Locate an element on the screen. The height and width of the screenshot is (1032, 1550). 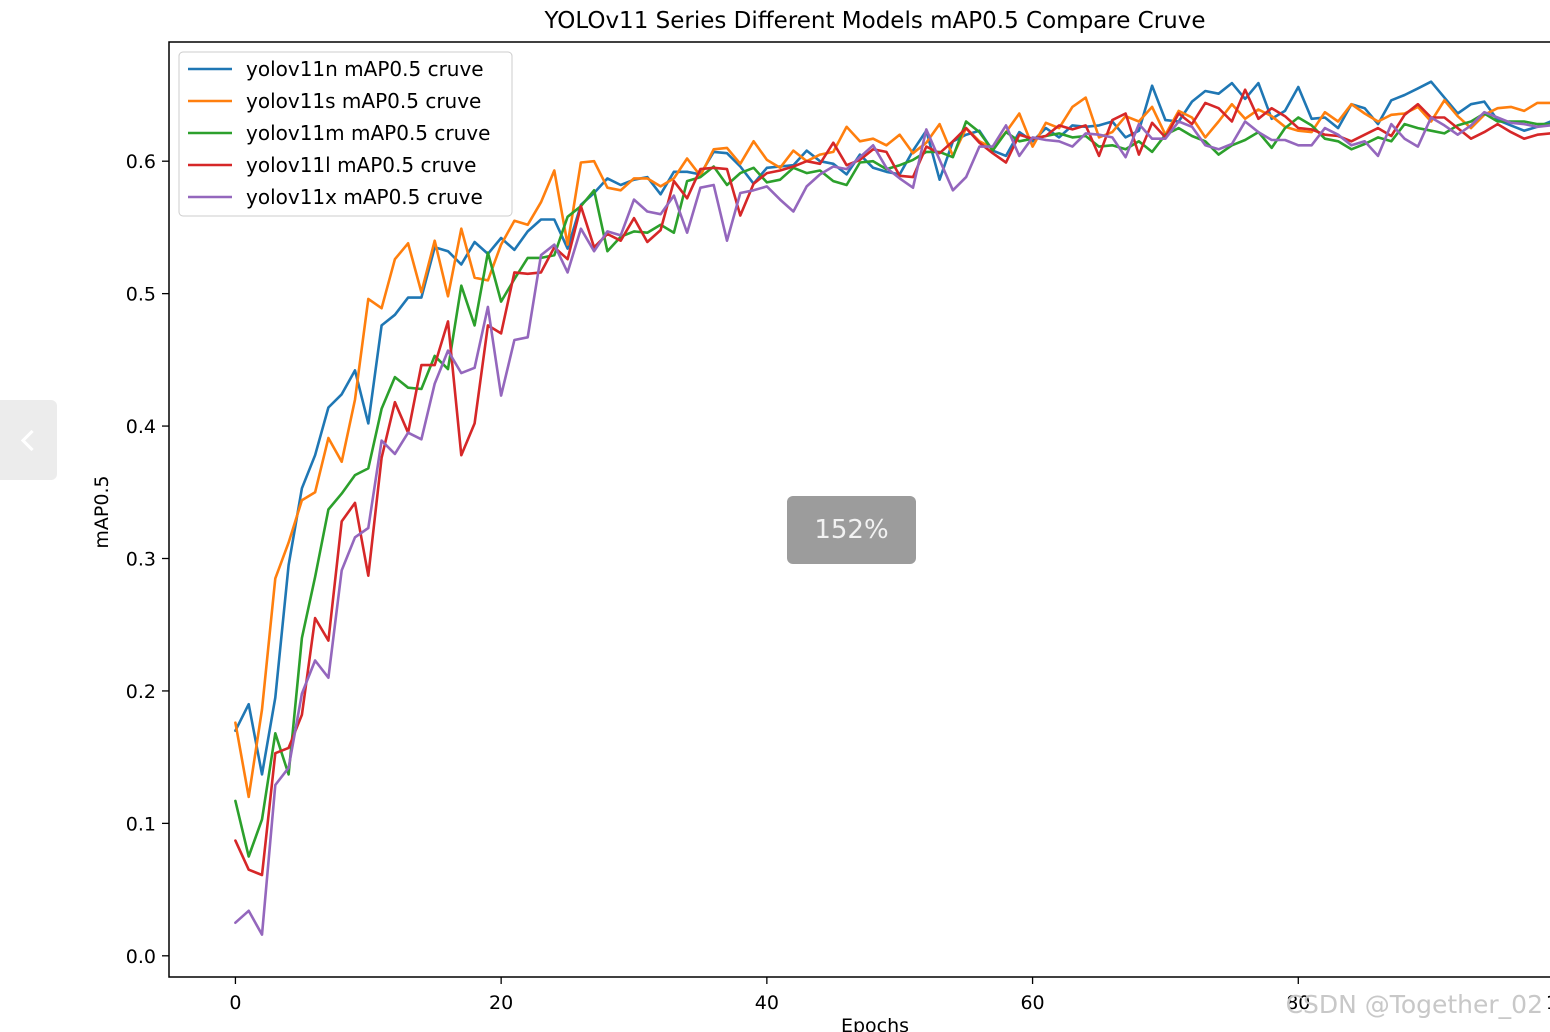
previous-image-button is located at coordinates (28, 440).